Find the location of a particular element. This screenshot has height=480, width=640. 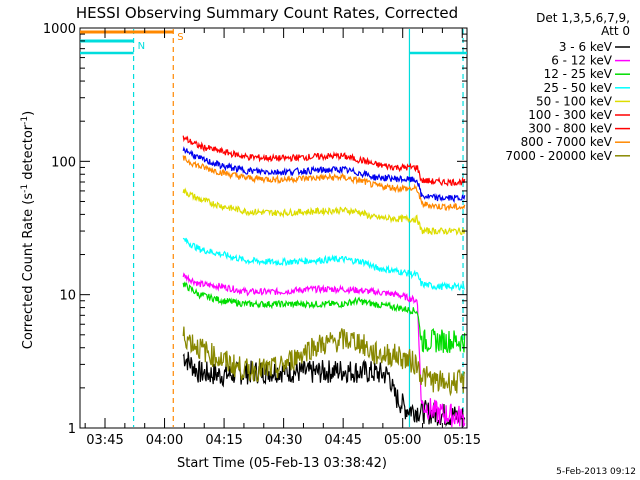

x-tick-label: 05:15 is located at coordinates (462, 440).